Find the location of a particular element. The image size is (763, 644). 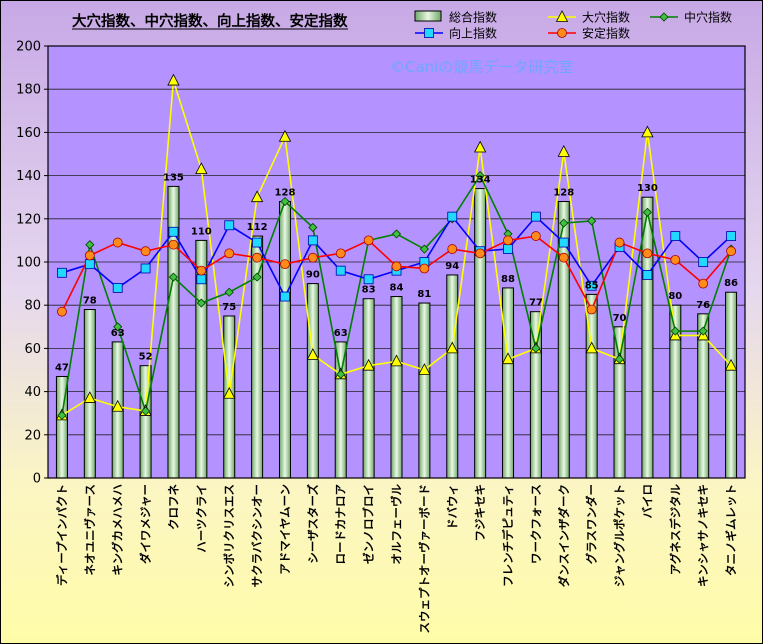

data-label: 85 is located at coordinates (592, 285).